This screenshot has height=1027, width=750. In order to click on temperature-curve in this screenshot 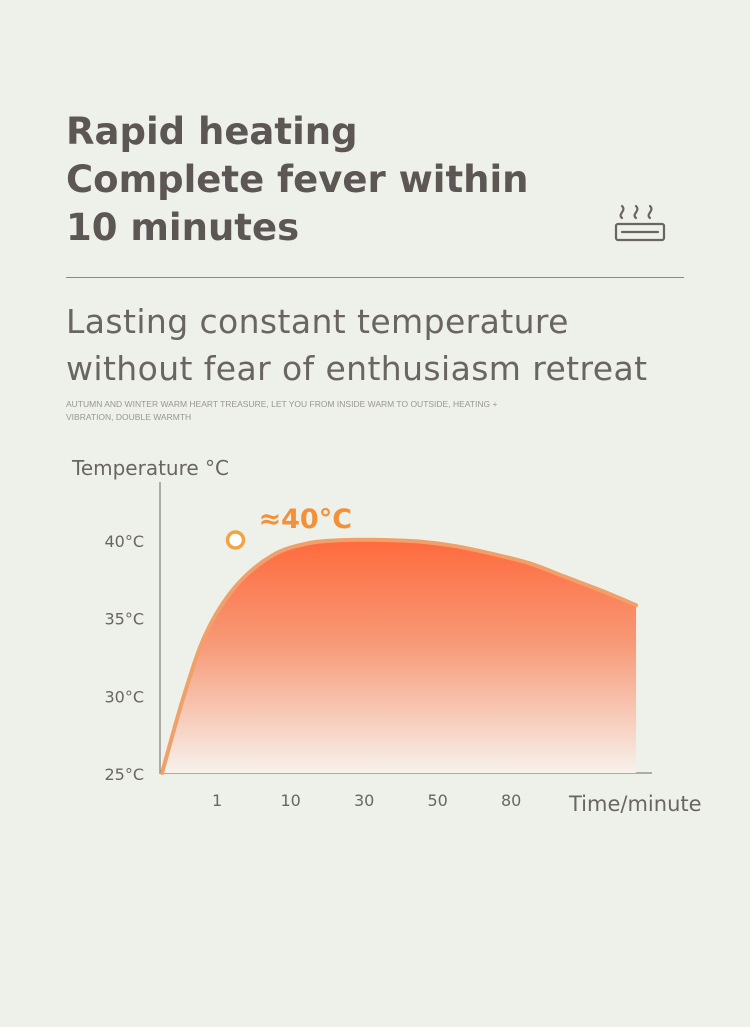, I will do `click(399, 656)`.